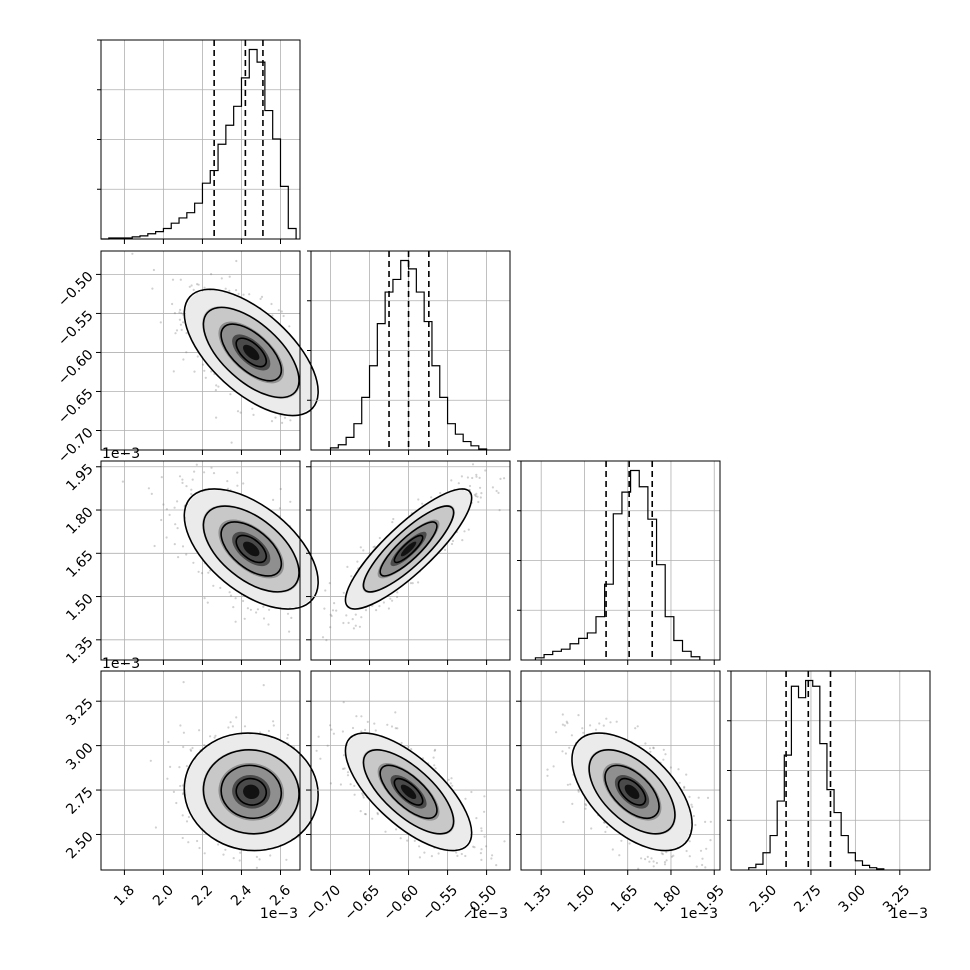 The image size is (970, 970). Describe the element at coordinates (362, 903) in the screenshot. I see `x-tick-label: −0.65` at that location.